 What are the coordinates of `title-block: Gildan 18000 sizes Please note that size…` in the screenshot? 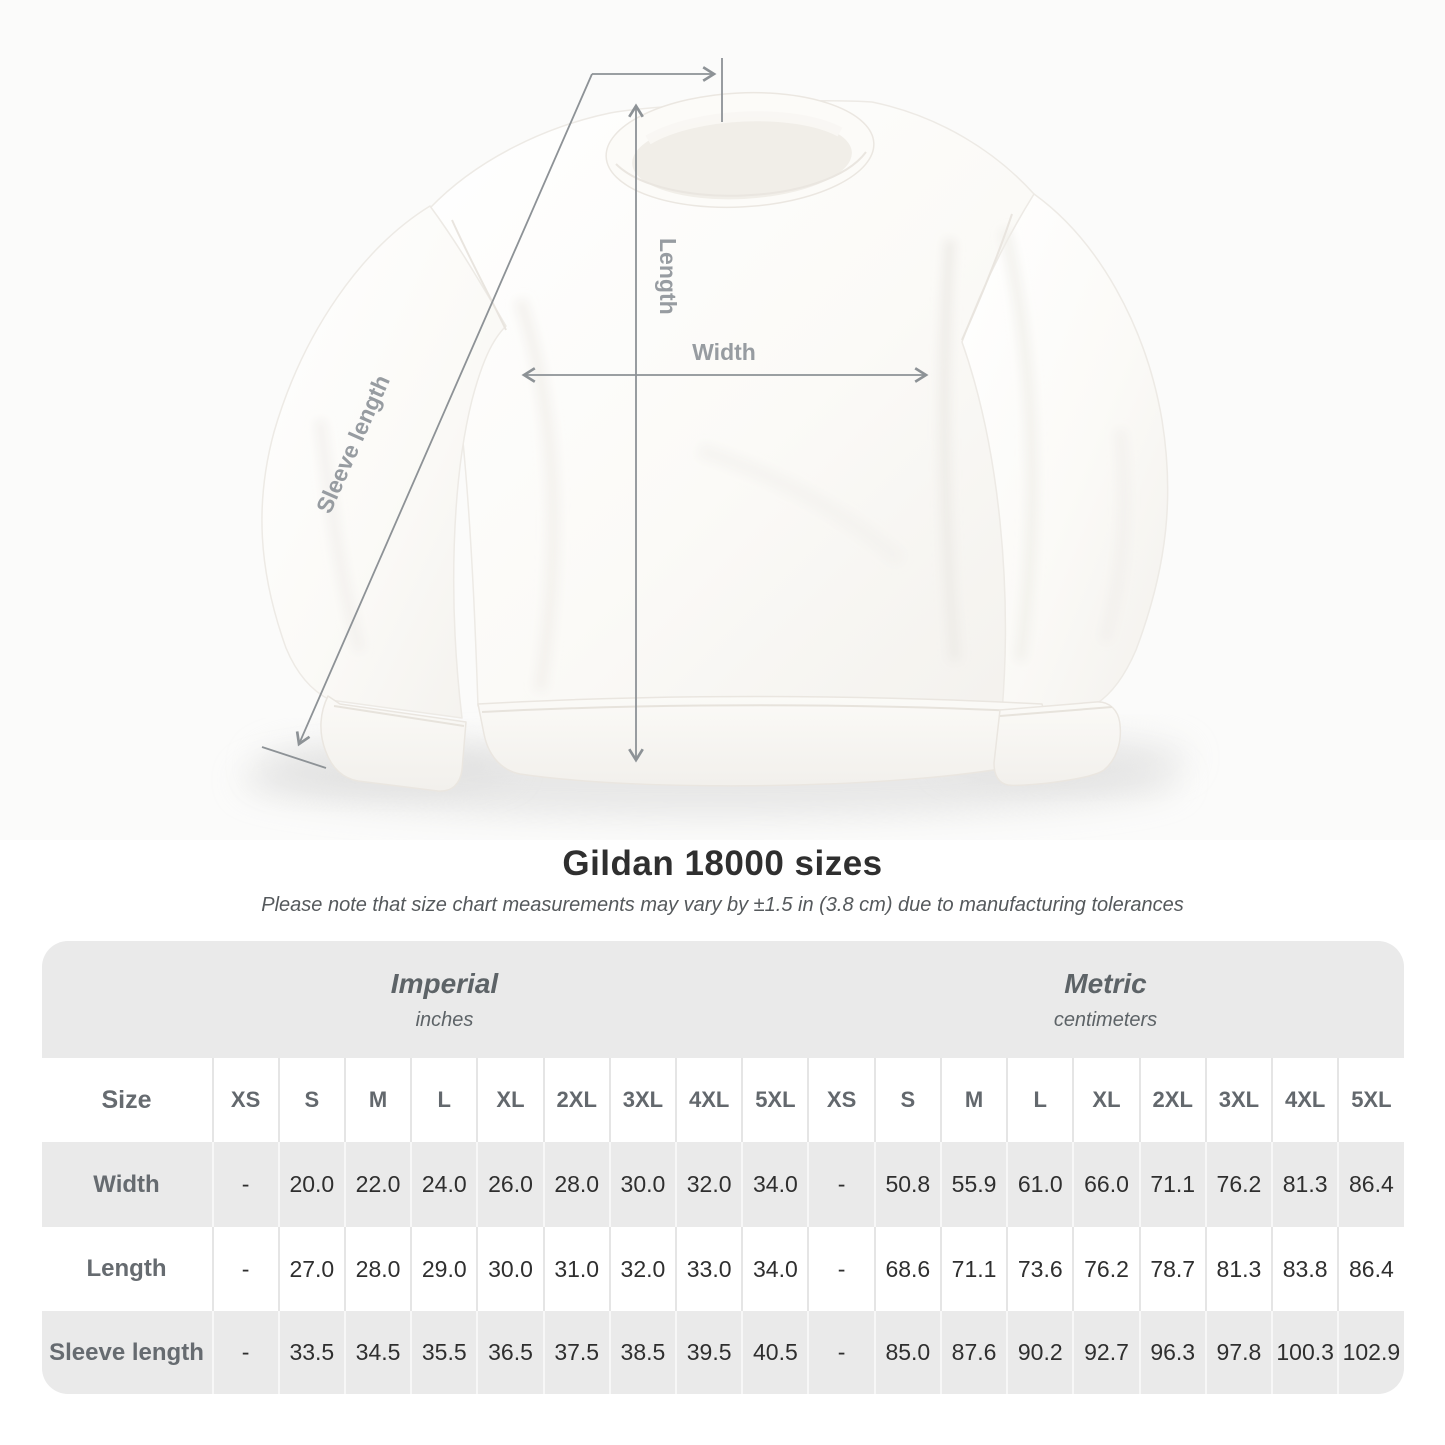 It's located at (722, 880).